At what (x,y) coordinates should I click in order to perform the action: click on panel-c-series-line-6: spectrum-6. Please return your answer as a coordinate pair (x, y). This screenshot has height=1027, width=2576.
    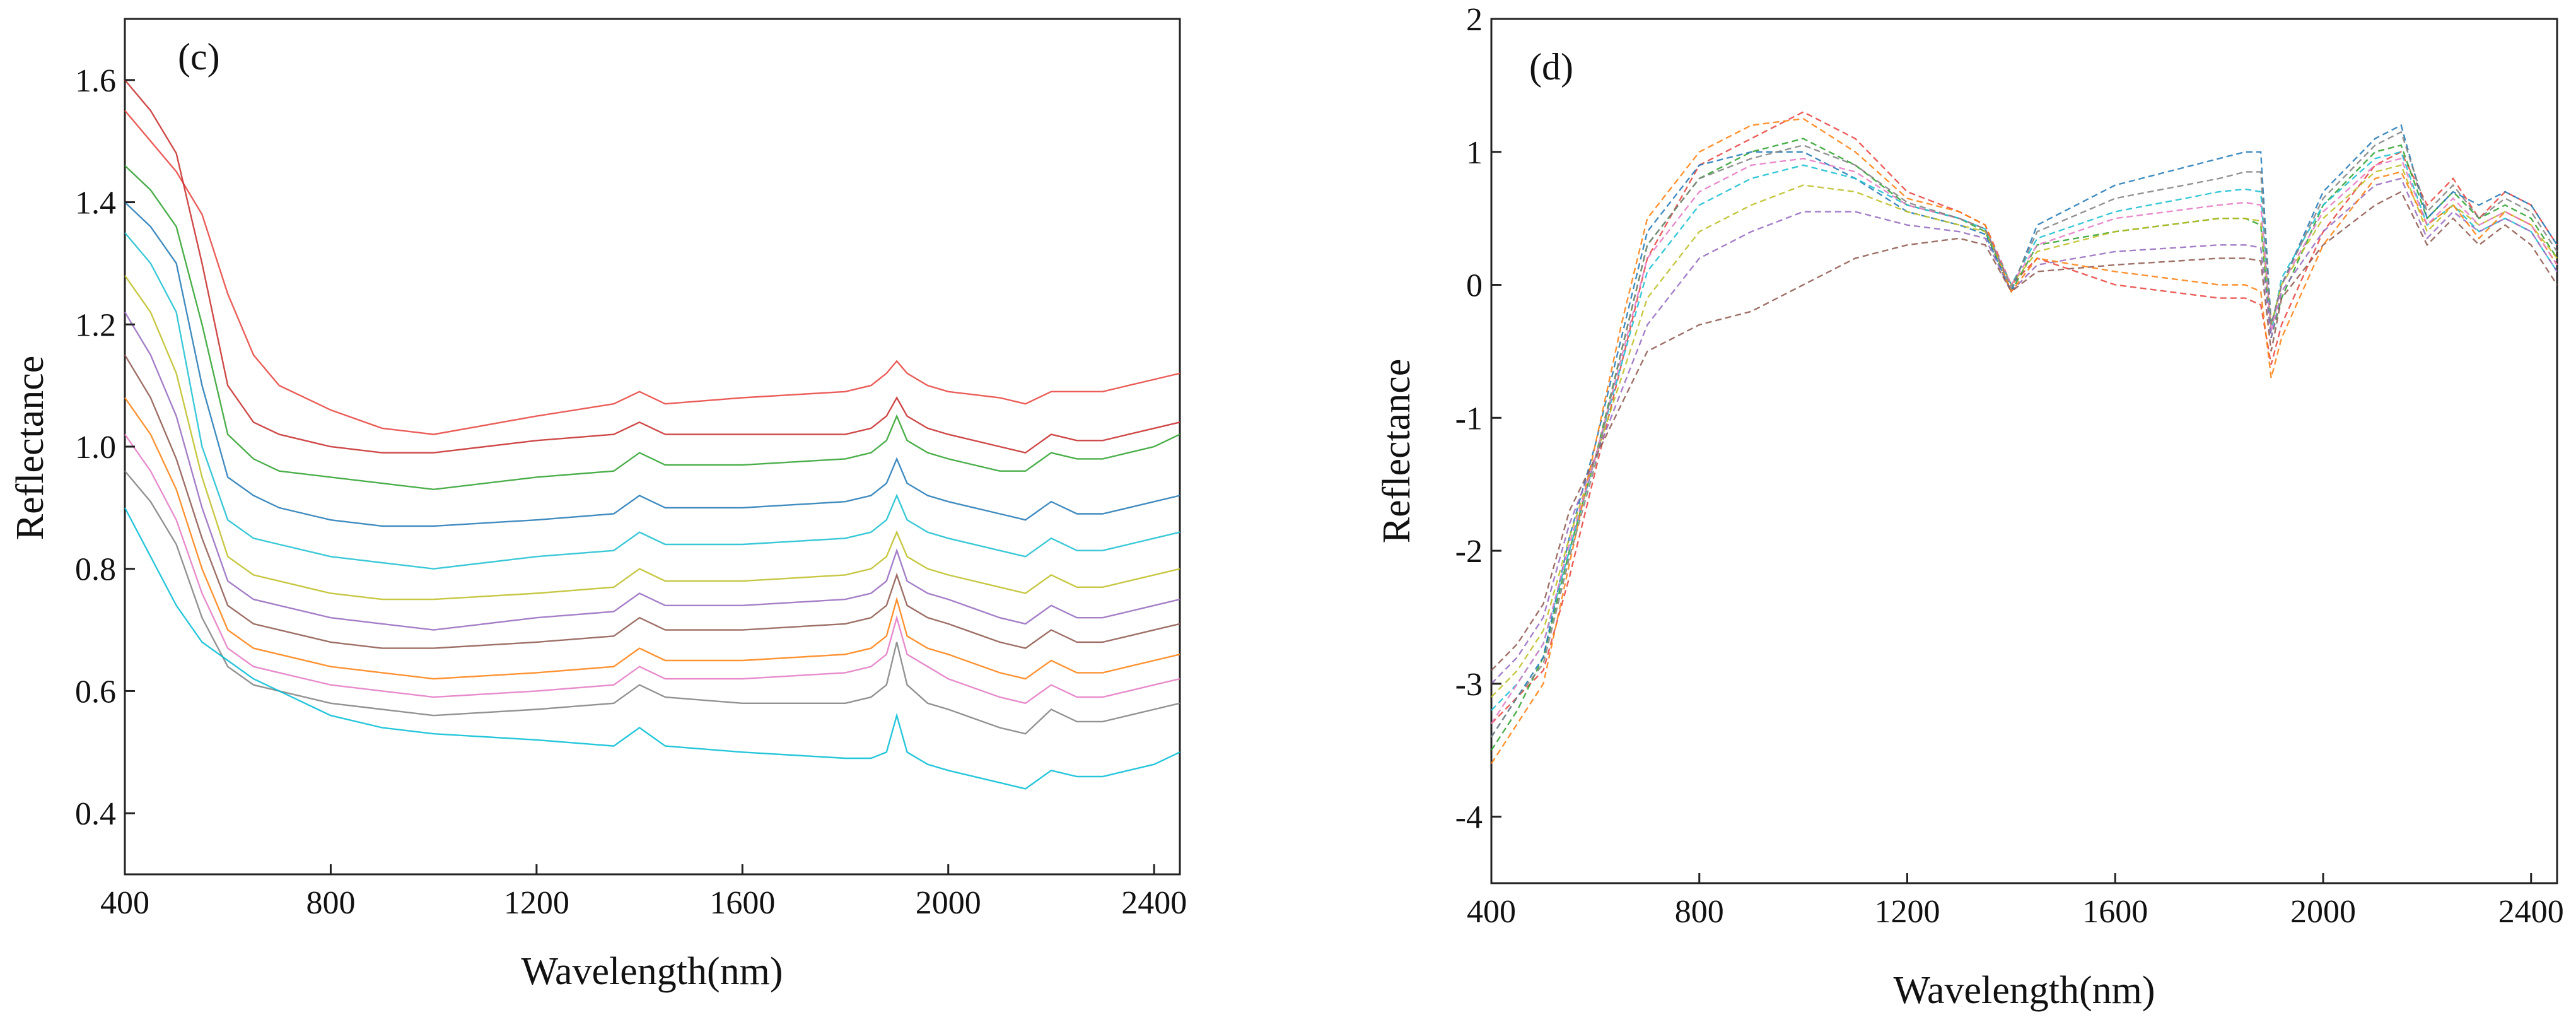
    Looking at the image, I should click on (652, 471).